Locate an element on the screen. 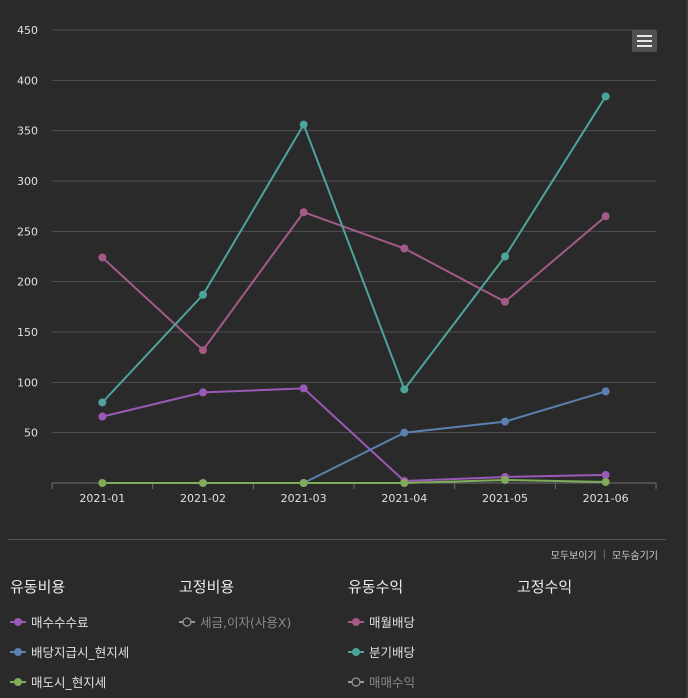 This screenshot has width=688, height=698. x-tick-label: 2021-01 is located at coordinates (102, 498).